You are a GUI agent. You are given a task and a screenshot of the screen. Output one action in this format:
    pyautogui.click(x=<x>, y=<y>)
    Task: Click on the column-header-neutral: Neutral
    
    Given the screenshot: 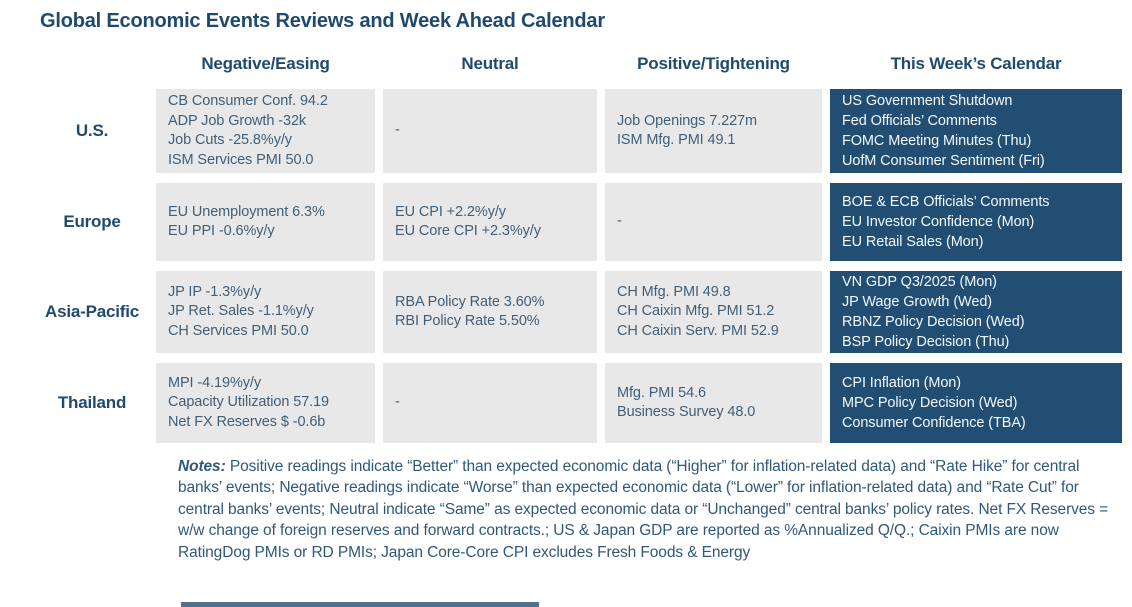 What is the action you would take?
    pyautogui.click(x=490, y=63)
    